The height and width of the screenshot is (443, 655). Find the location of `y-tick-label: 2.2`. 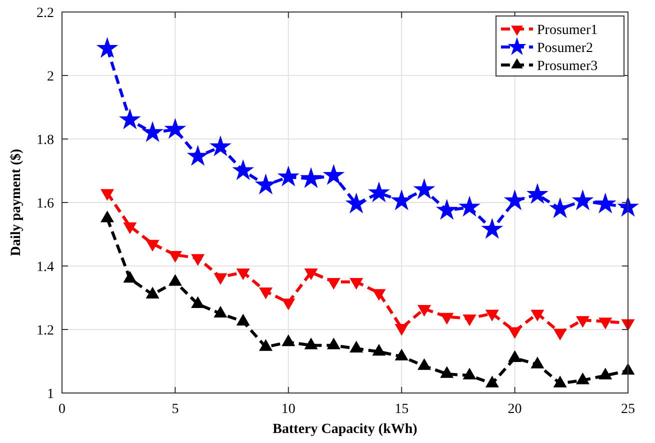

y-tick-label: 2.2 is located at coordinates (45, 13).